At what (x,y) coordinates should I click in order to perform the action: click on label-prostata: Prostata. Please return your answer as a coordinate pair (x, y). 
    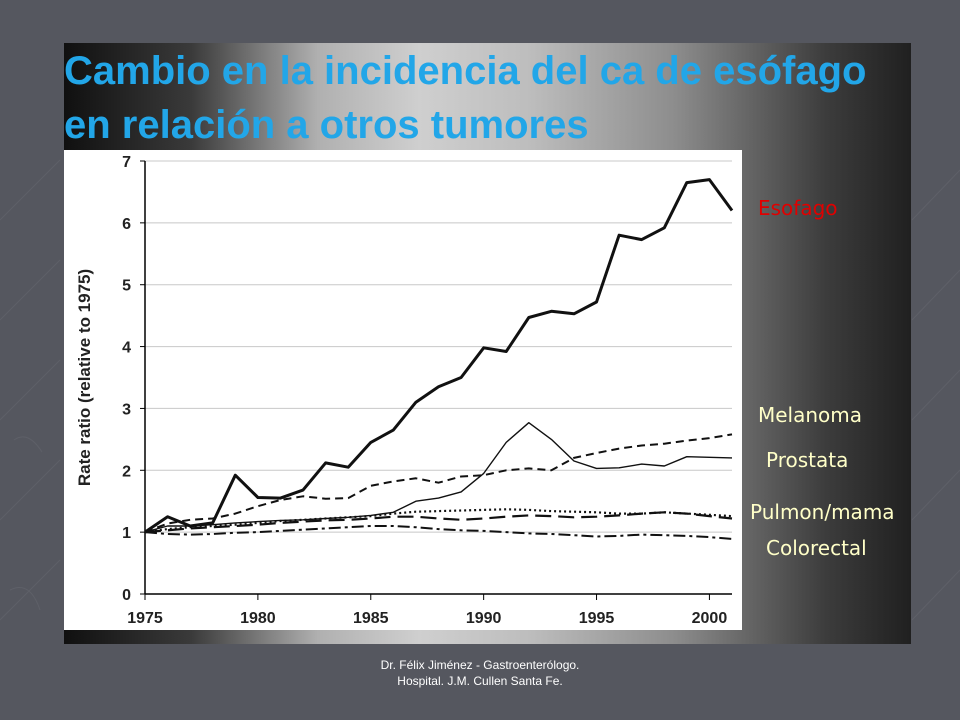
    Looking at the image, I should click on (807, 460).